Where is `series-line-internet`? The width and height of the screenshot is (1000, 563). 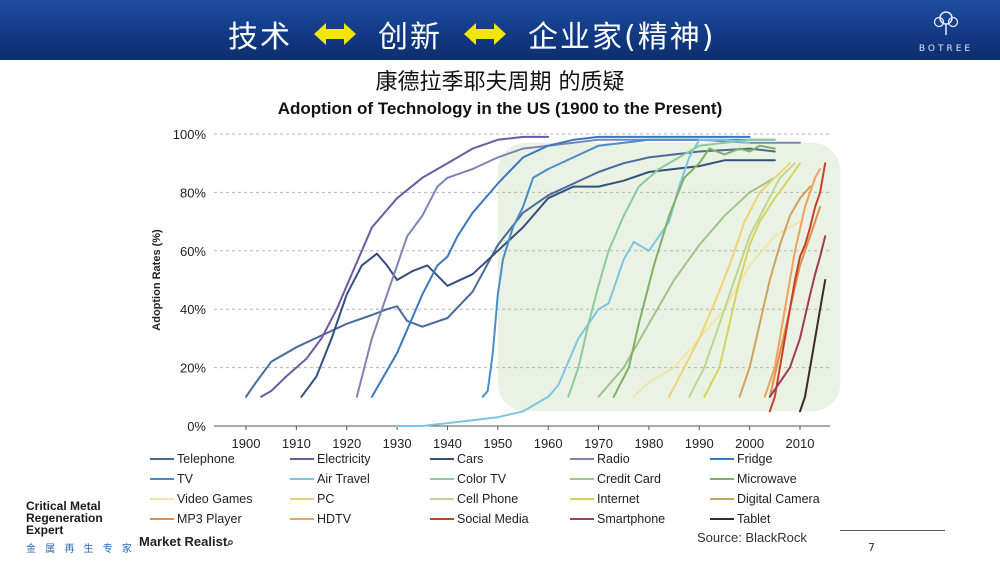
series-line-internet is located at coordinates (752, 280).